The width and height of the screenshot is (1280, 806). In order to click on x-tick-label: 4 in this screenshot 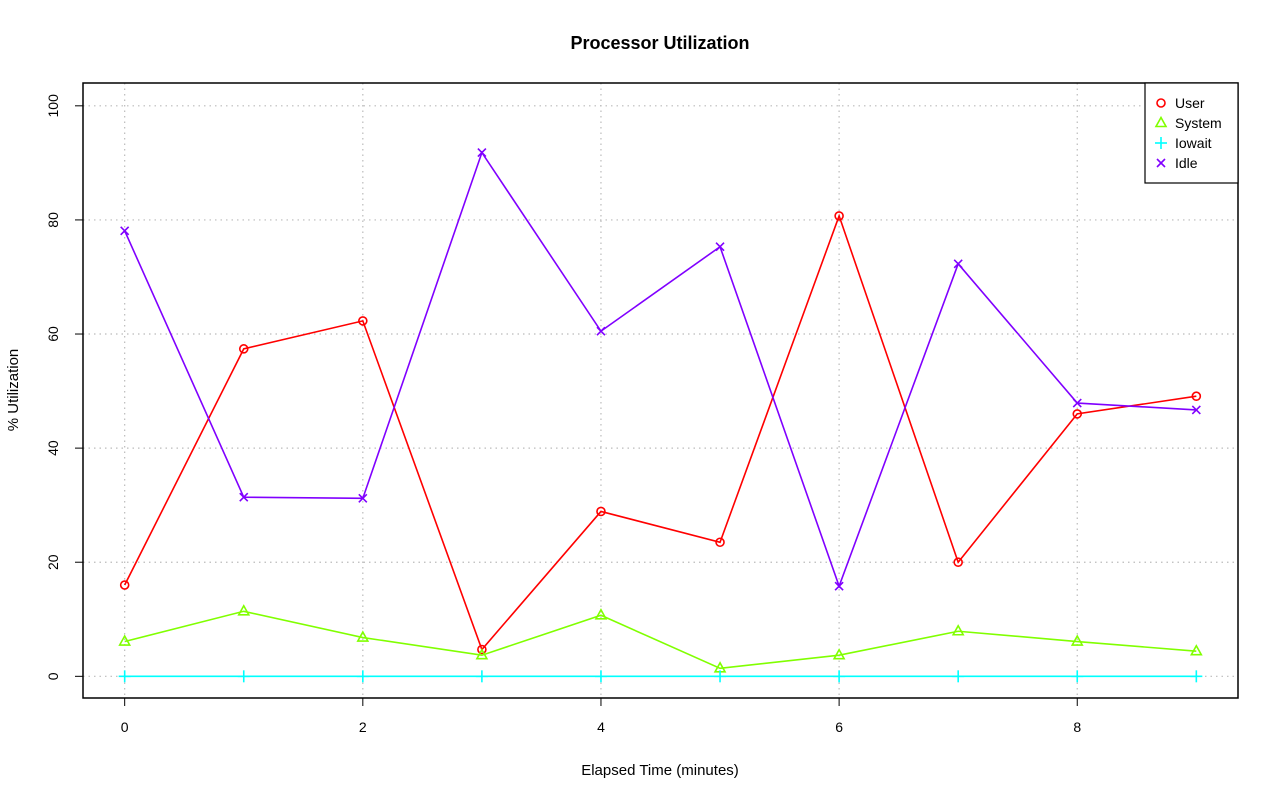, I will do `click(601, 727)`.